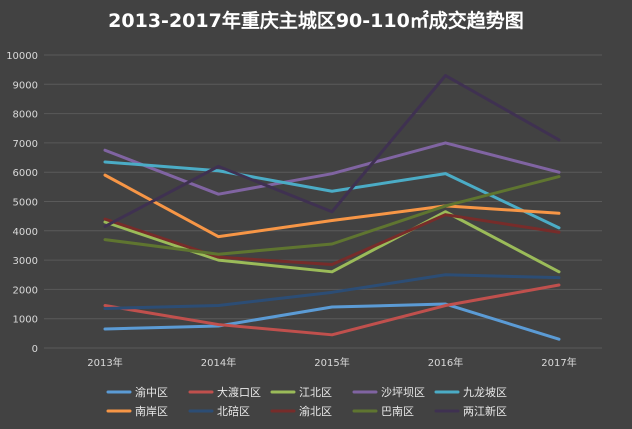 The height and width of the screenshot is (429, 632). Describe the element at coordinates (315, 411) in the screenshot. I see `legend-label: 渝北区` at that location.